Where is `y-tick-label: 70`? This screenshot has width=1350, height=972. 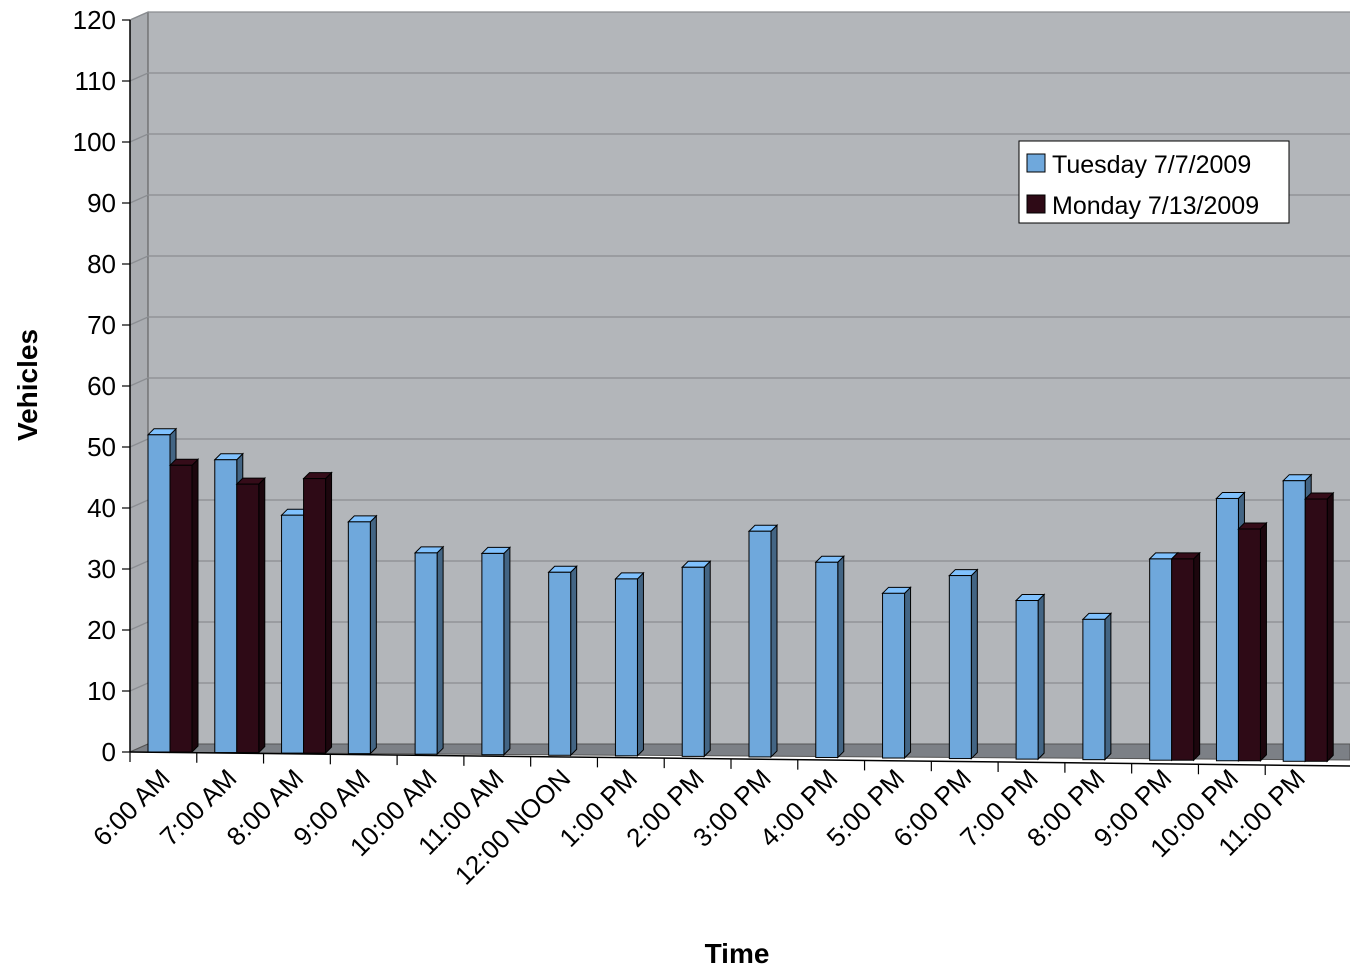 y-tick-label: 70 is located at coordinates (101, 325).